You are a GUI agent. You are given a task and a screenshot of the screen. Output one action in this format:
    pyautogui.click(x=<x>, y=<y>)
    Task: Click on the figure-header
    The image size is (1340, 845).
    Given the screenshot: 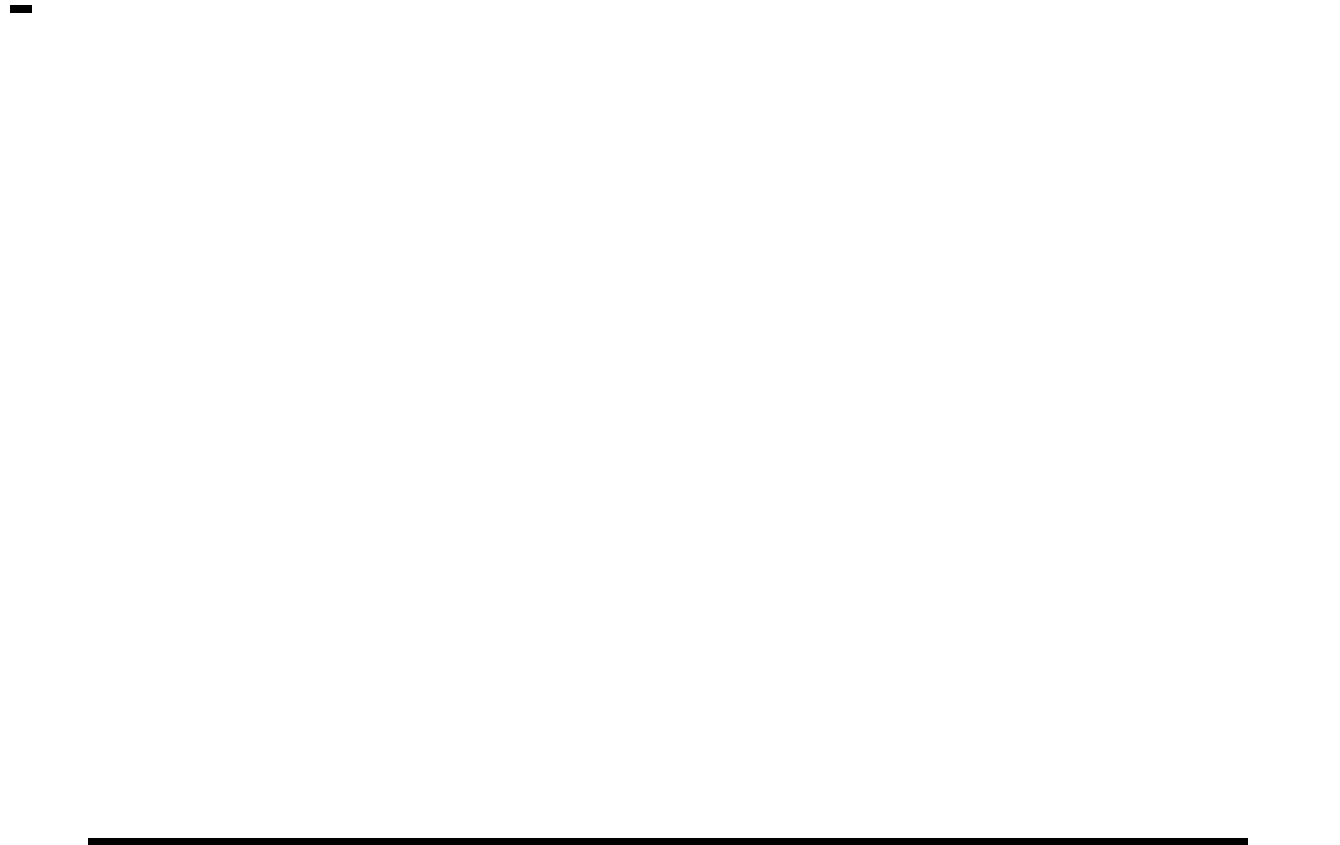 What is the action you would take?
    pyautogui.click(x=27, y=9)
    